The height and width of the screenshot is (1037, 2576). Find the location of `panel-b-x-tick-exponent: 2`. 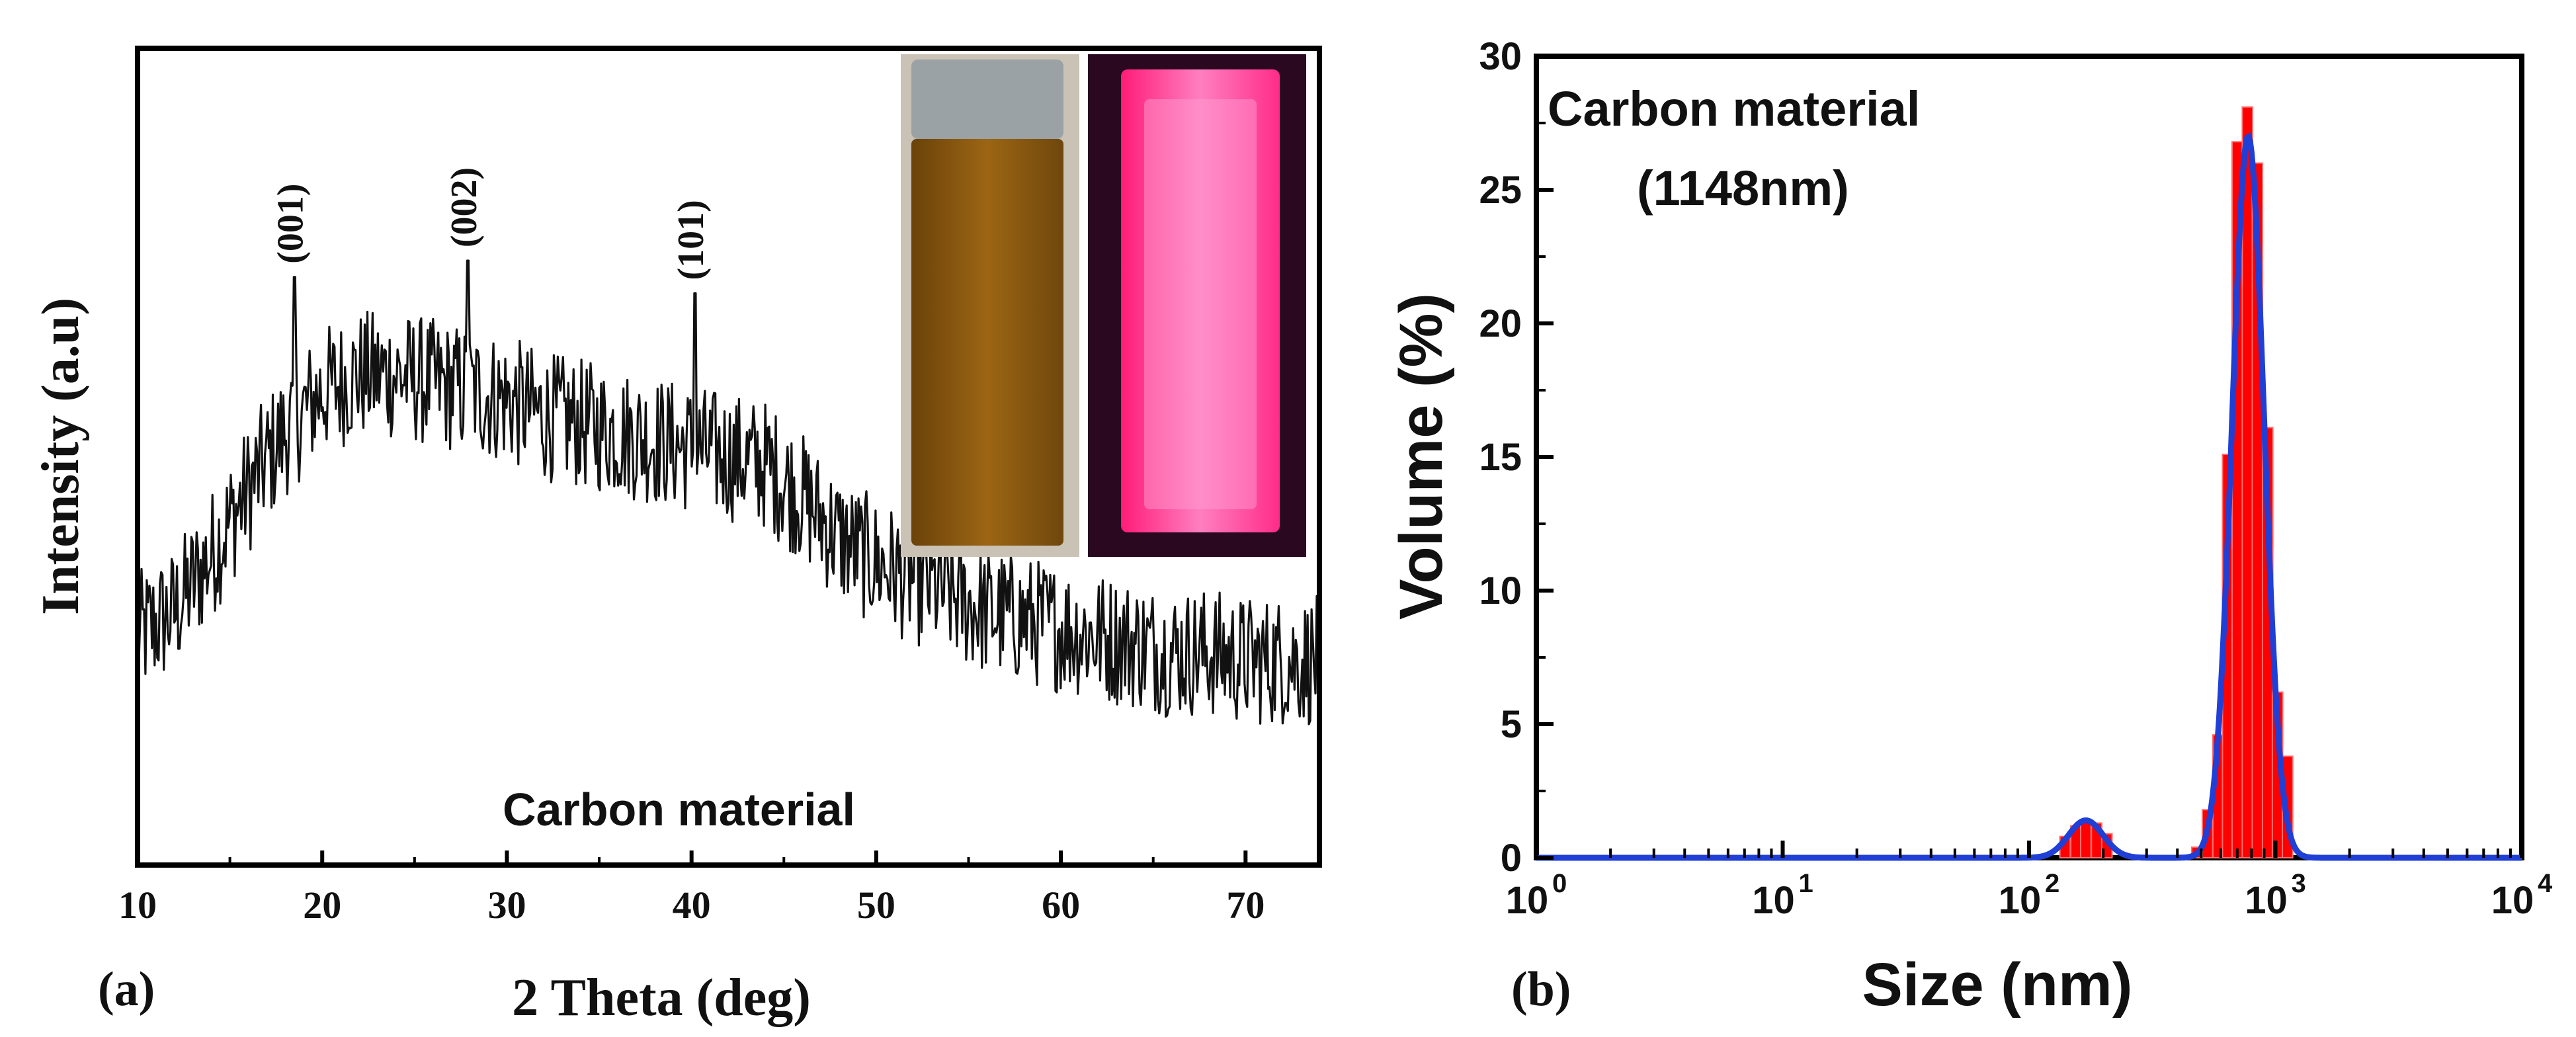

panel-b-x-tick-exponent: 2 is located at coordinates (2052, 883).